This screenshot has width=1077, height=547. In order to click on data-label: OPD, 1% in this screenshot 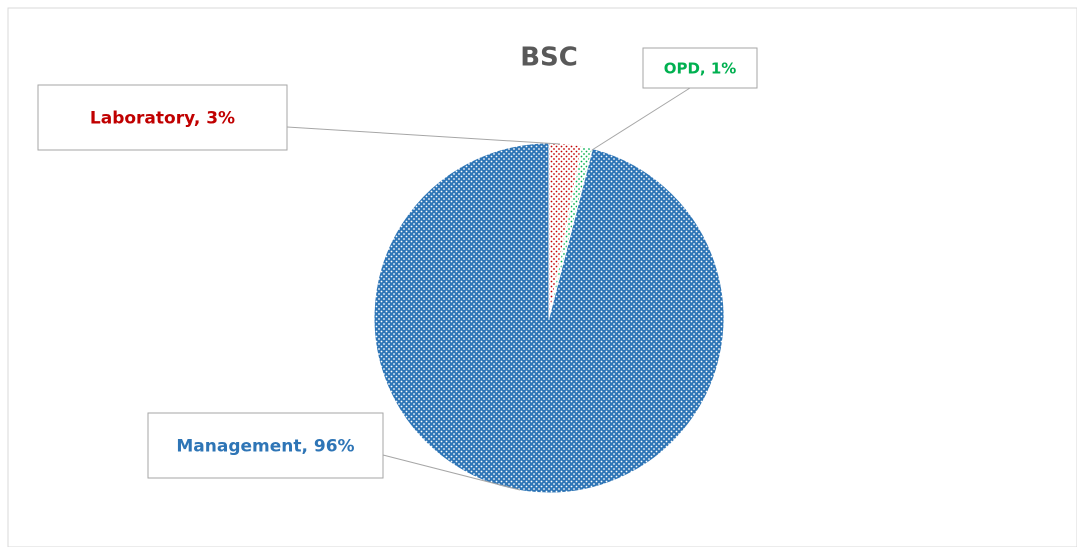, I will do `click(700, 69)`.